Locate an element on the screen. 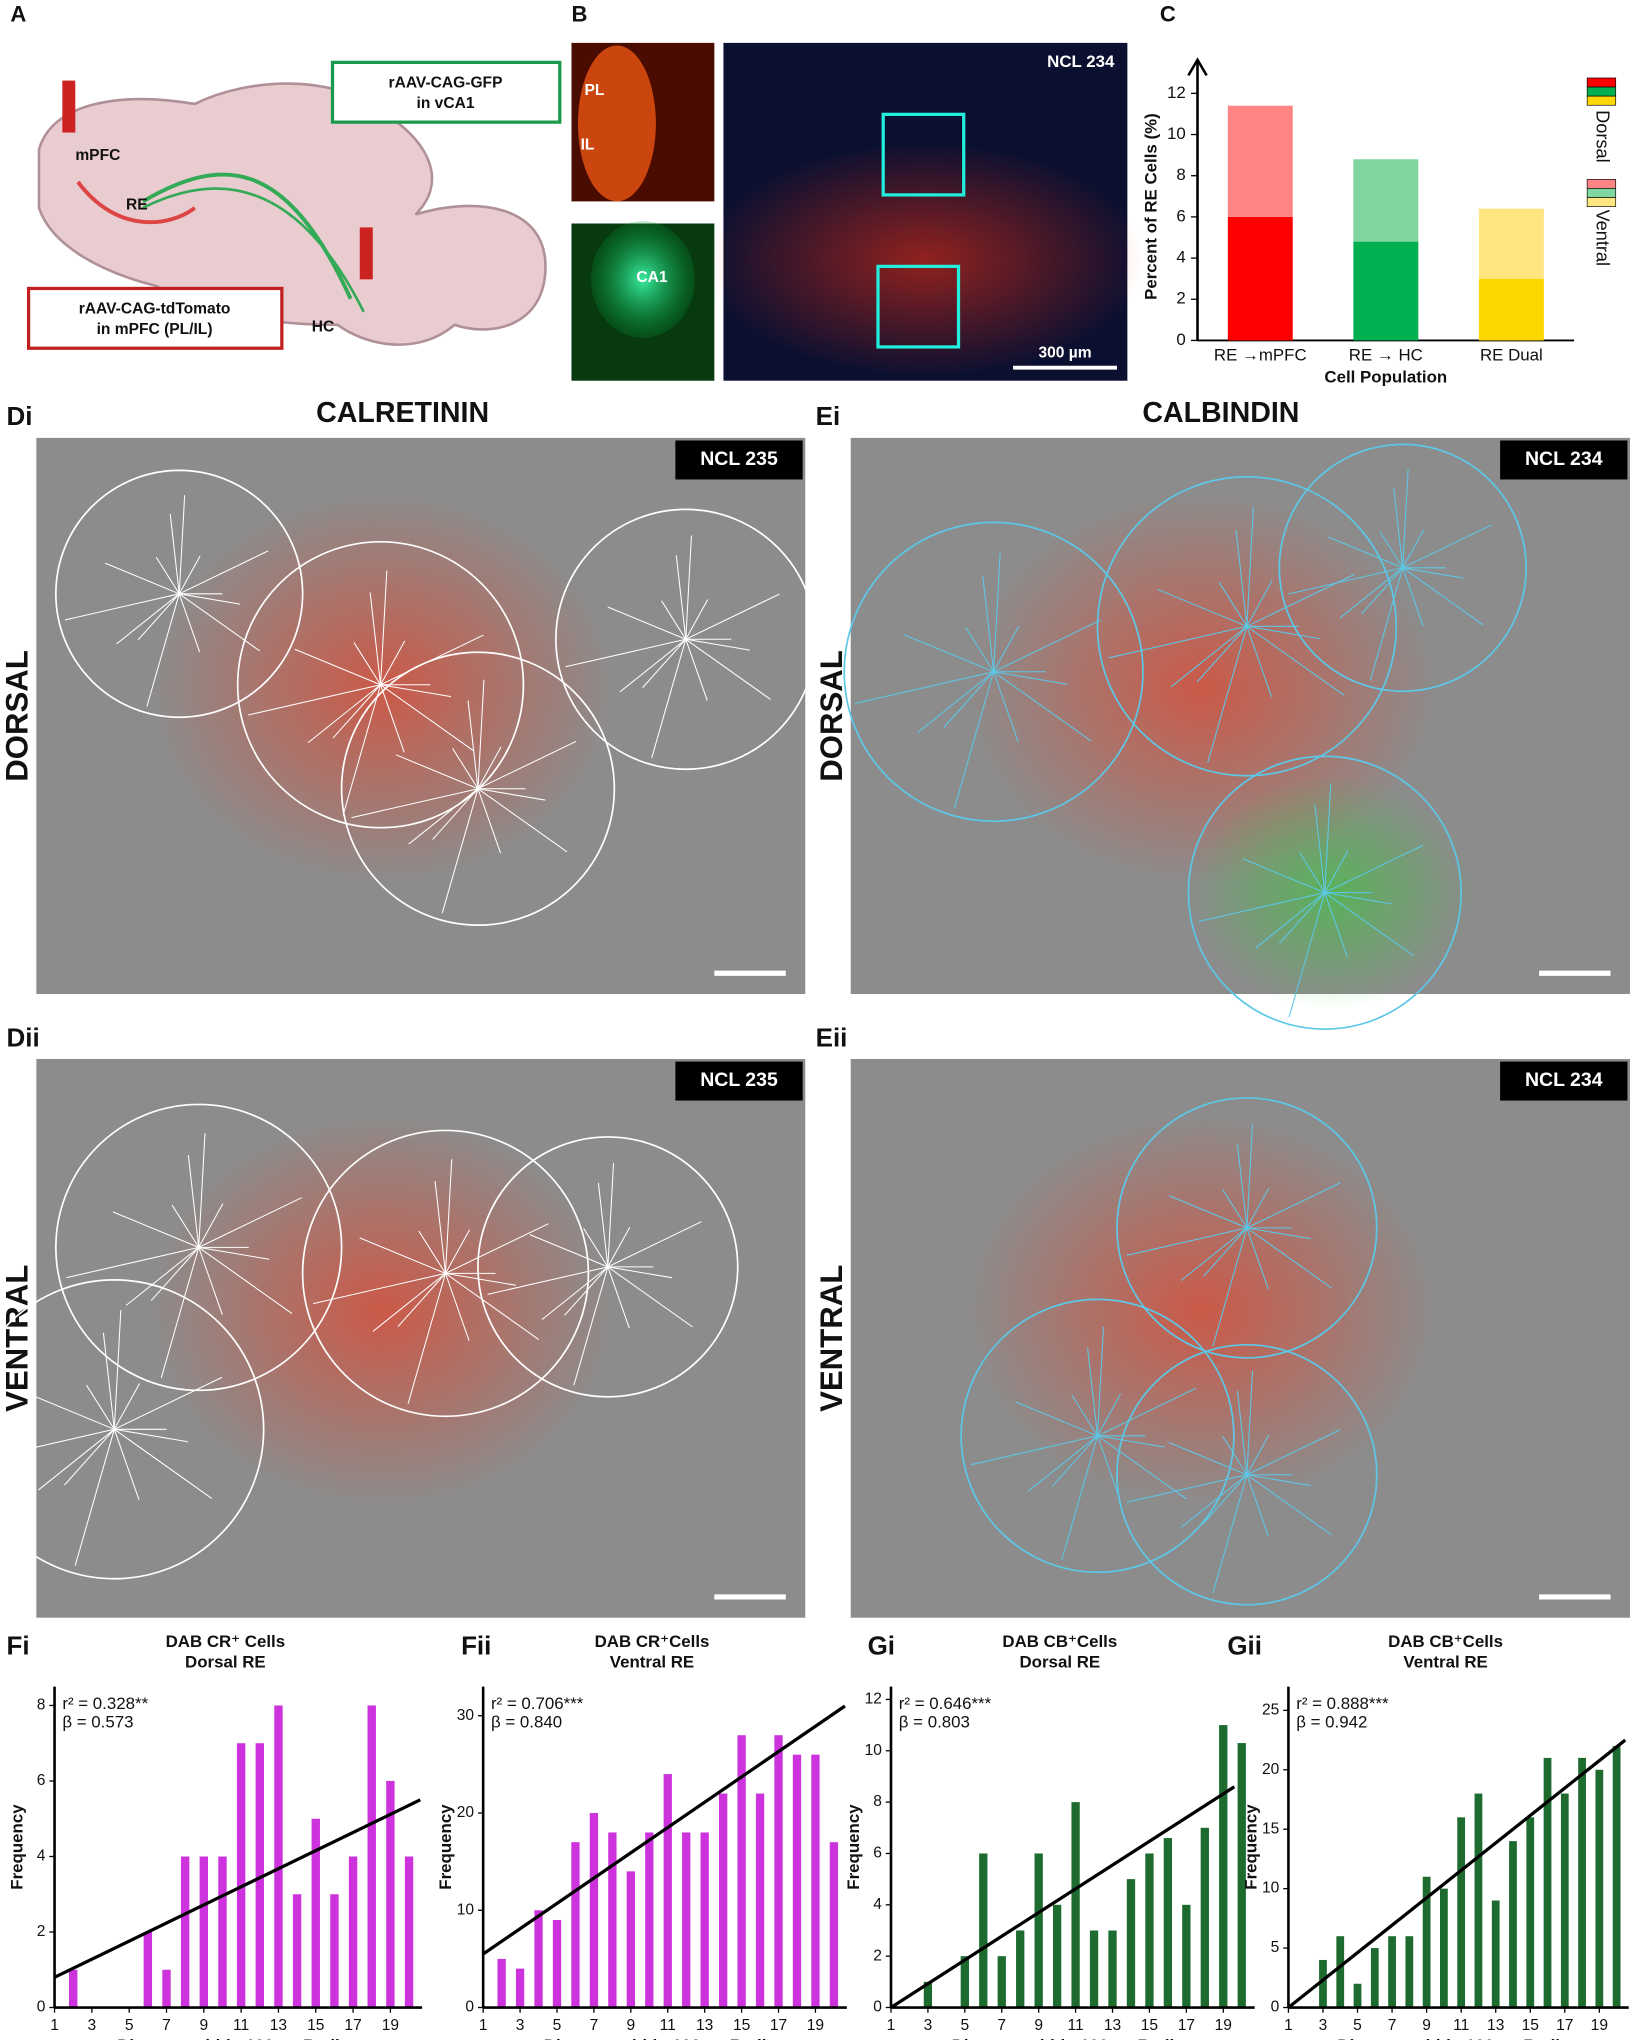  panel-label: Fii is located at coordinates (476, 1645).